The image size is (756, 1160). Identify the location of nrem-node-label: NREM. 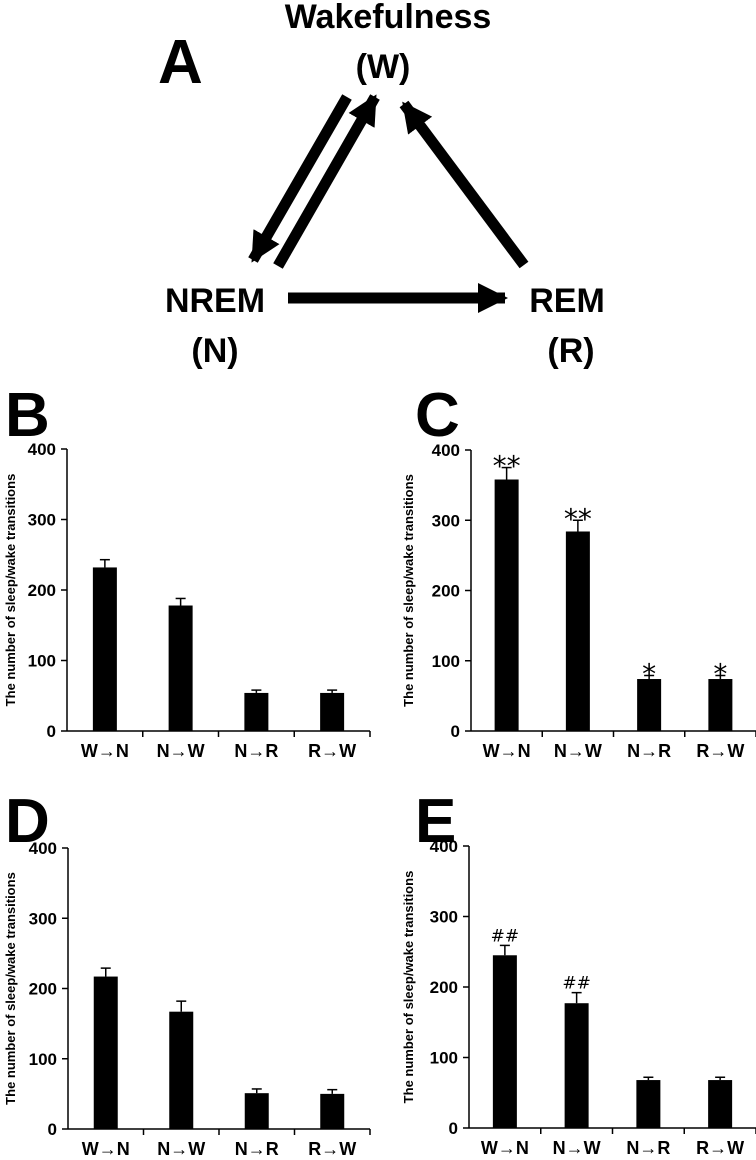
(215, 301).